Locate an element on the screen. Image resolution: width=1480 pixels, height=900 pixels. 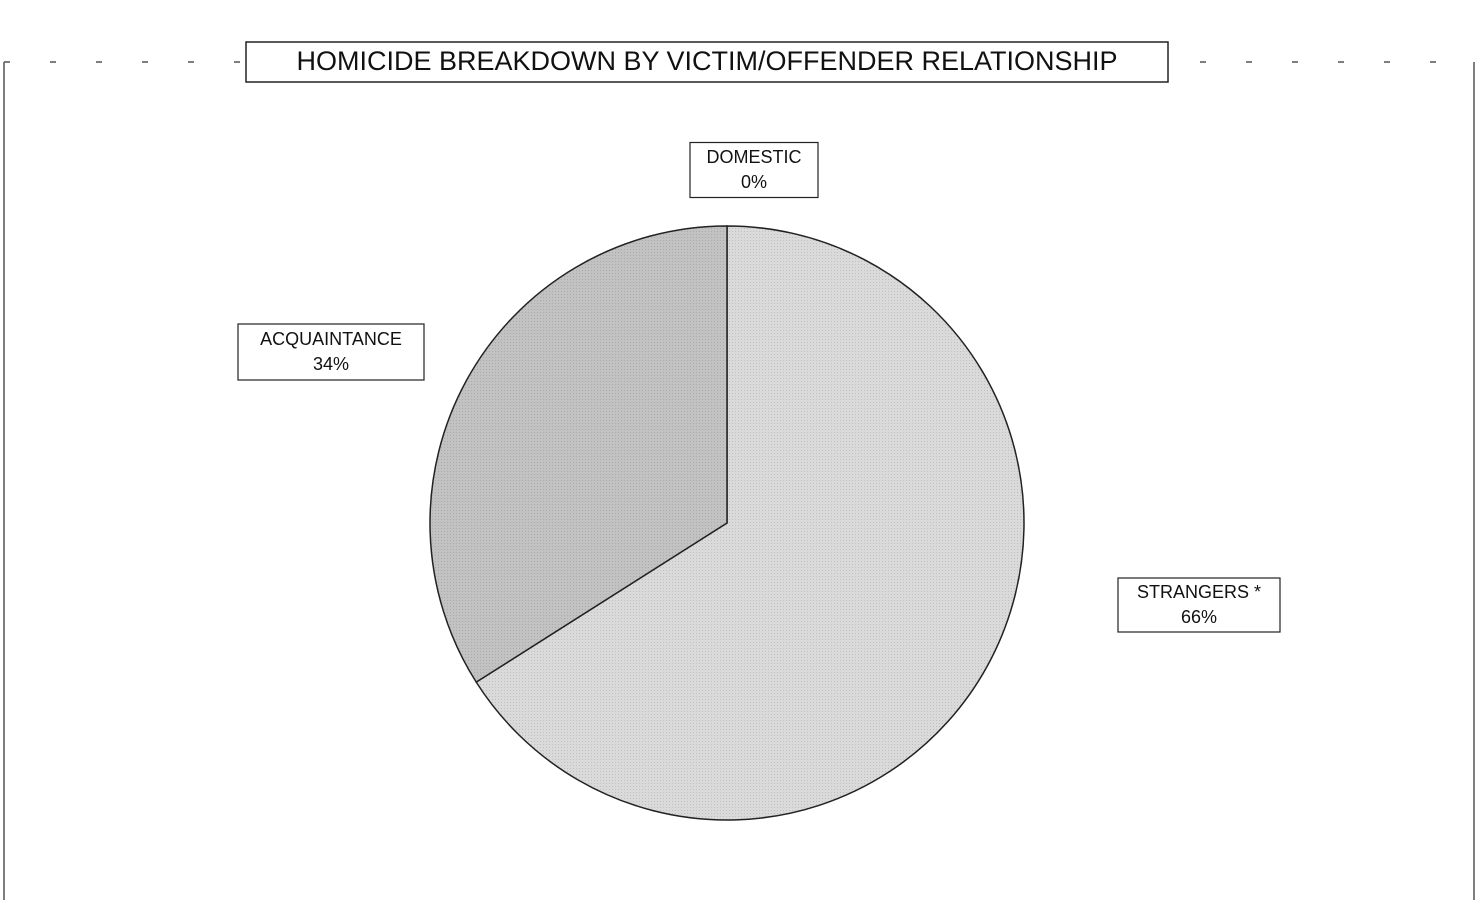
slice-label: STRANGERS * is located at coordinates (1199, 592).